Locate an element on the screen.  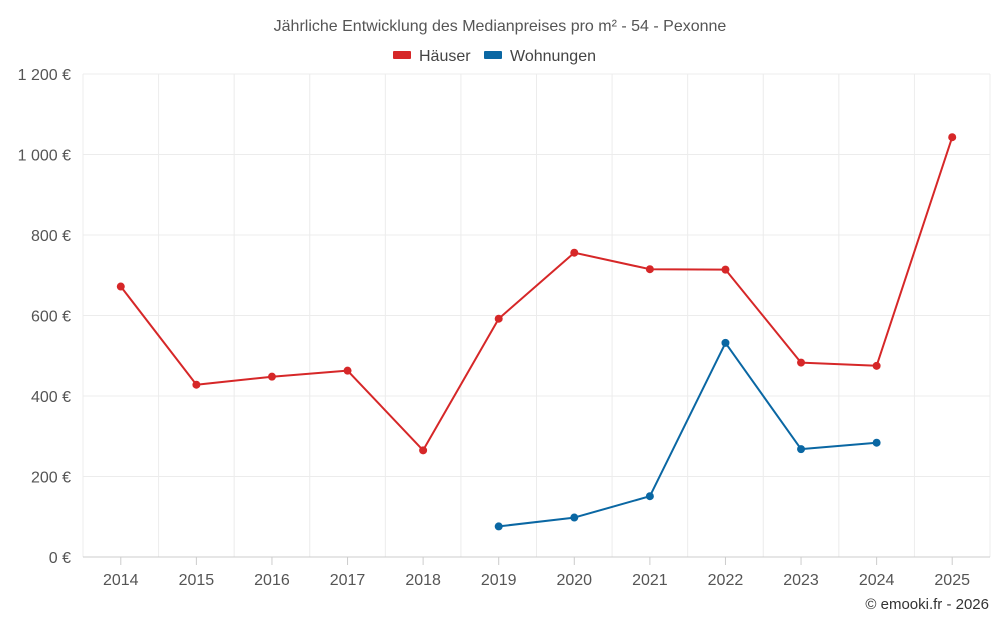
y-tick-label: 1 000 € is located at coordinates (44, 156).